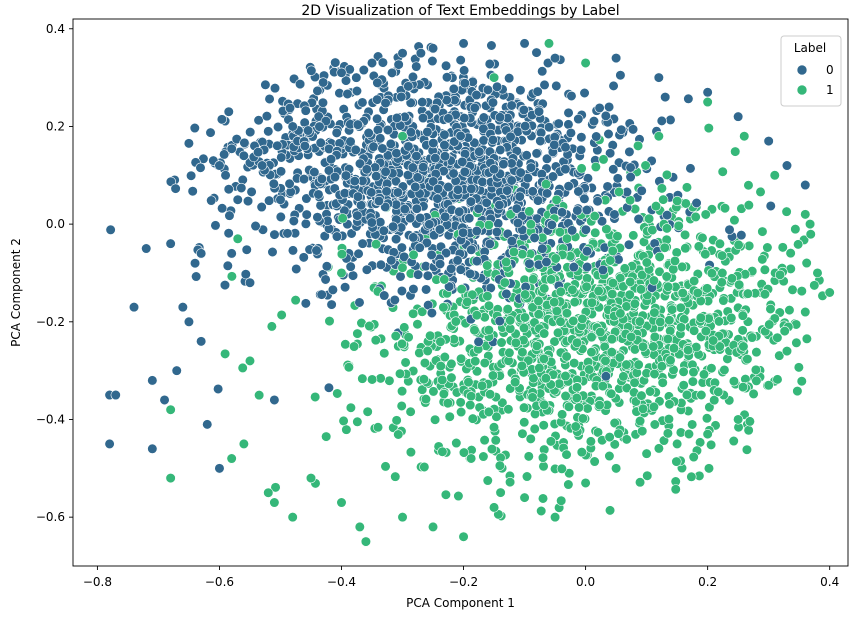 The height and width of the screenshot is (622, 858). Describe the element at coordinates (460, 603) in the screenshot. I see `x-axis-label: PCA Component 1` at that location.